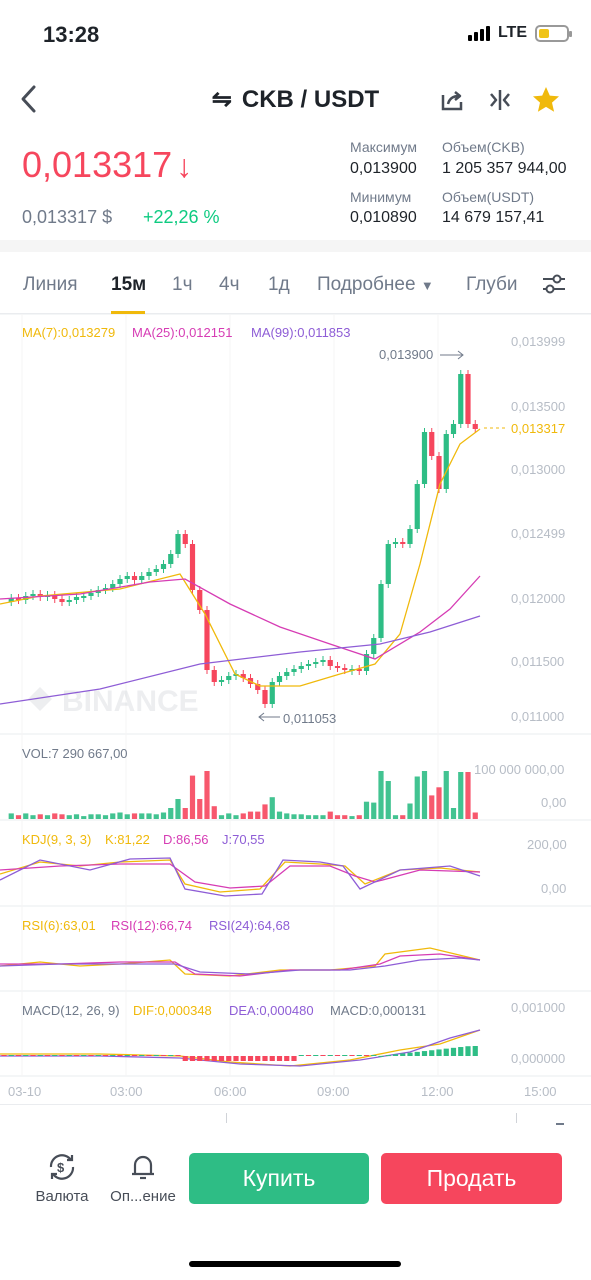 The height and width of the screenshot is (1280, 591). I want to click on share-icon, so click(452, 100).